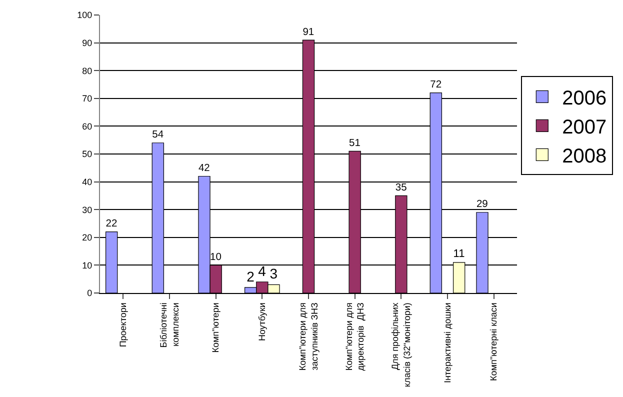 The image size is (623, 397). I want to click on data-label: 4, so click(262, 270).